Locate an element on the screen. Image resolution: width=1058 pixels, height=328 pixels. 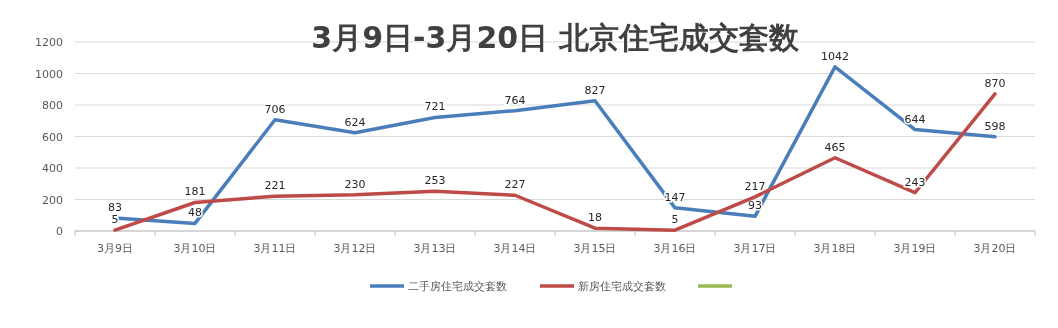
data-label: 48 is located at coordinates (195, 213).